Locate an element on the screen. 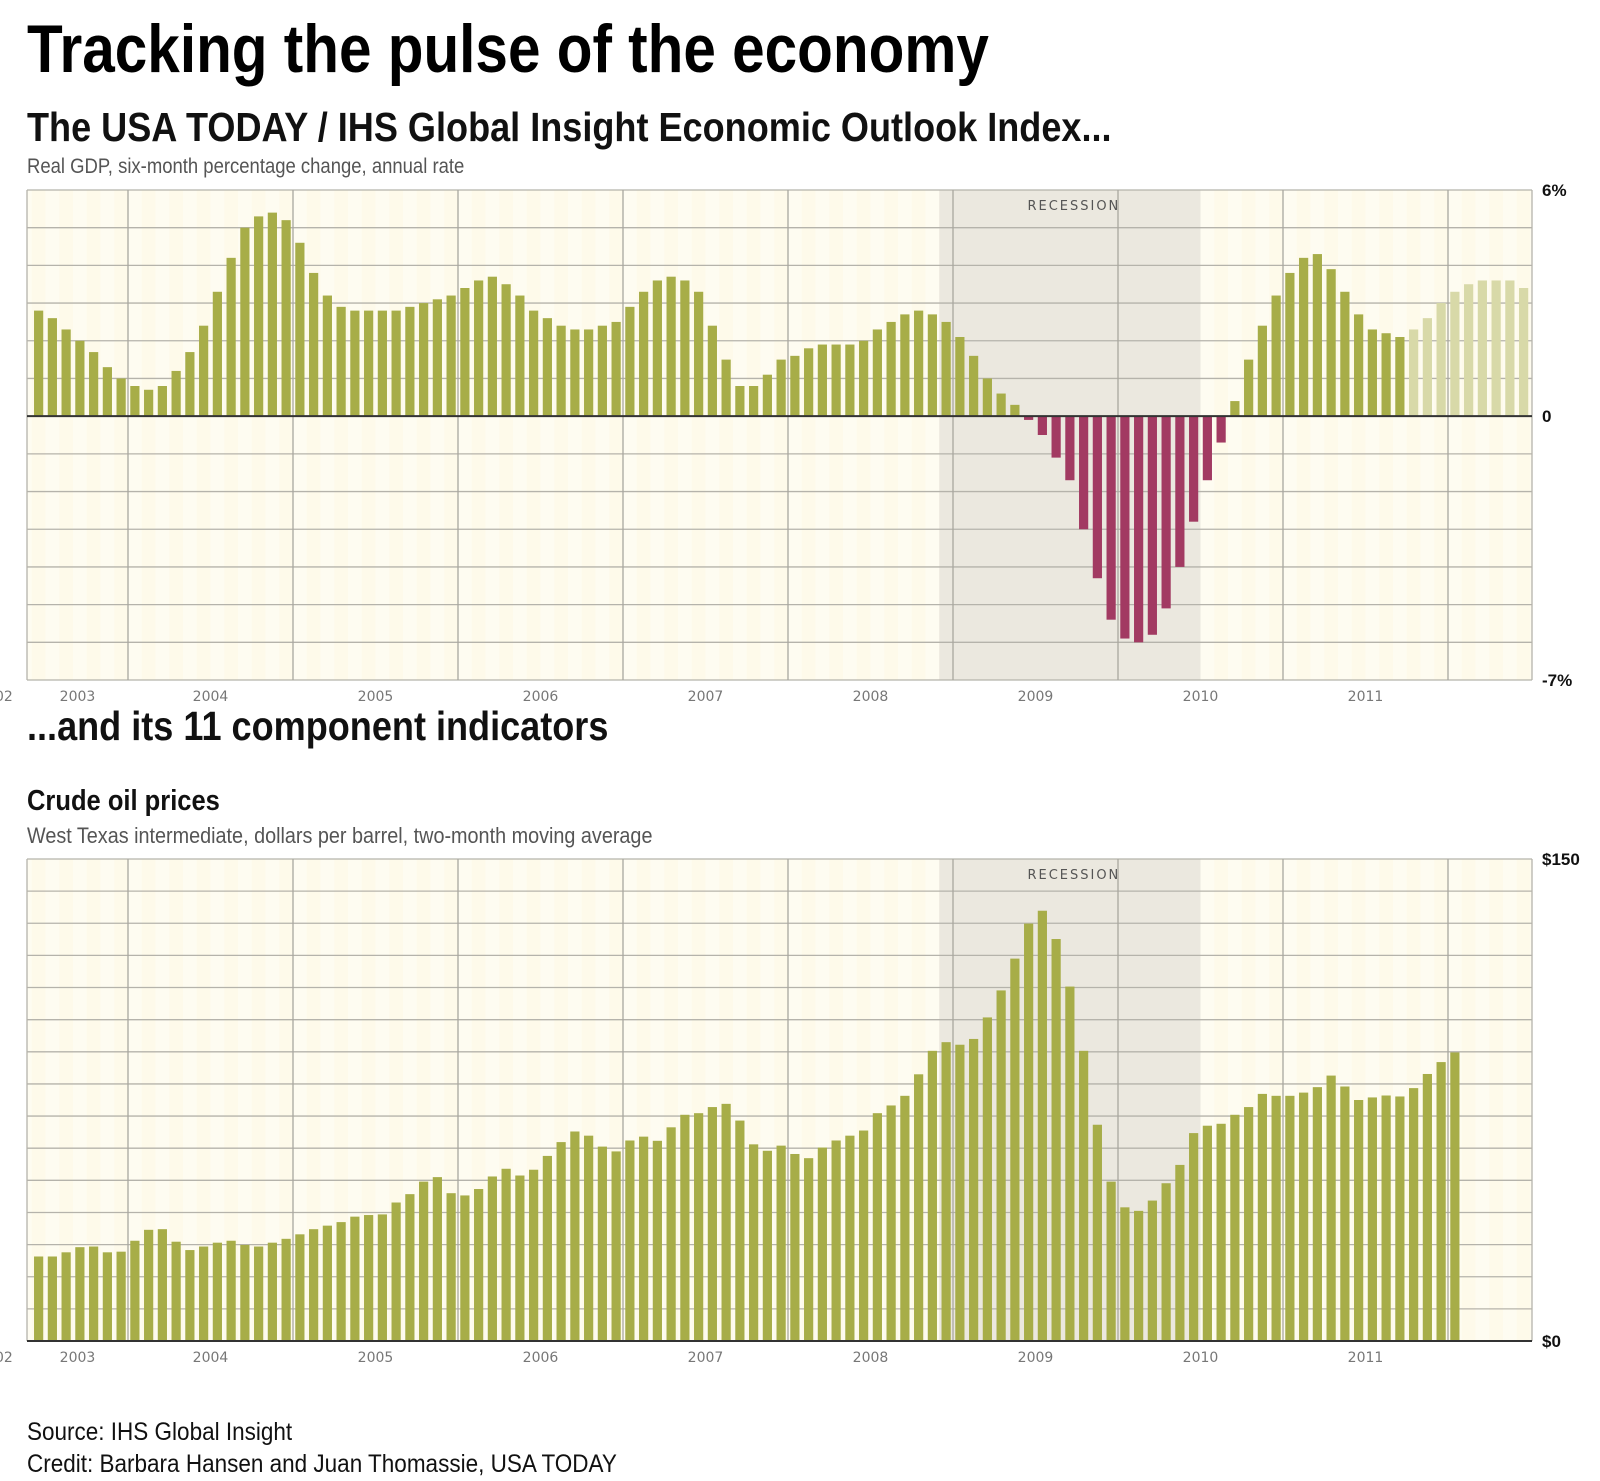 The image size is (1600, 1481). x-tick-label: 2010 is located at coordinates (1201, 697).